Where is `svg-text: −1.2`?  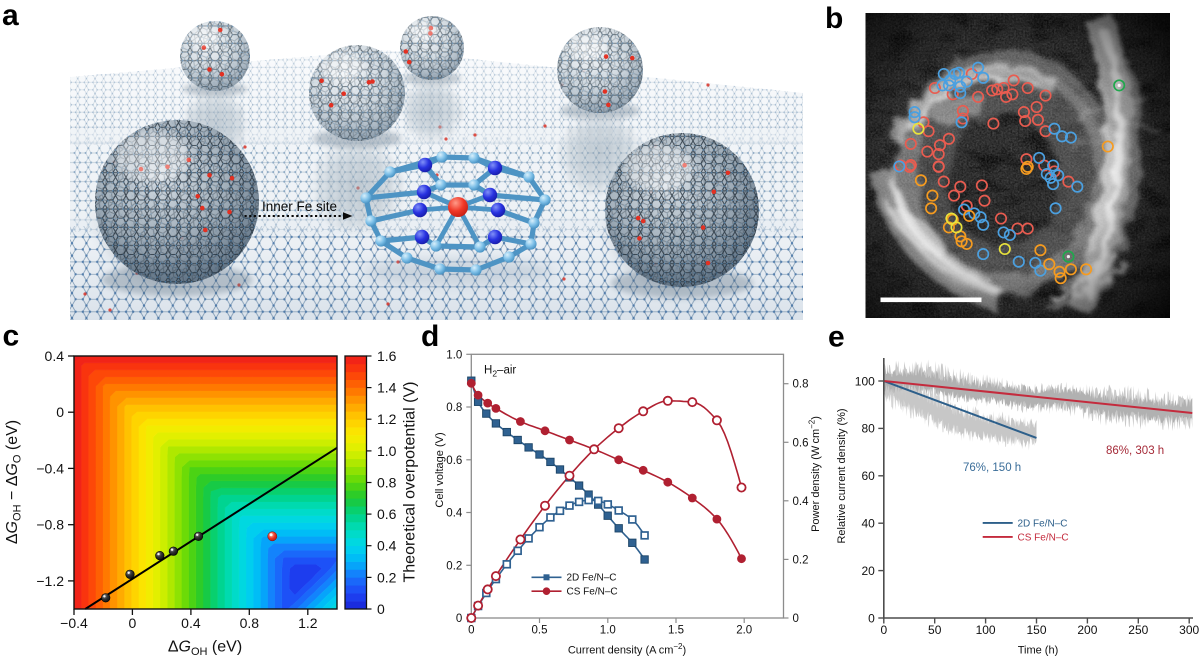 svg-text: −1.2 is located at coordinates (50, 581).